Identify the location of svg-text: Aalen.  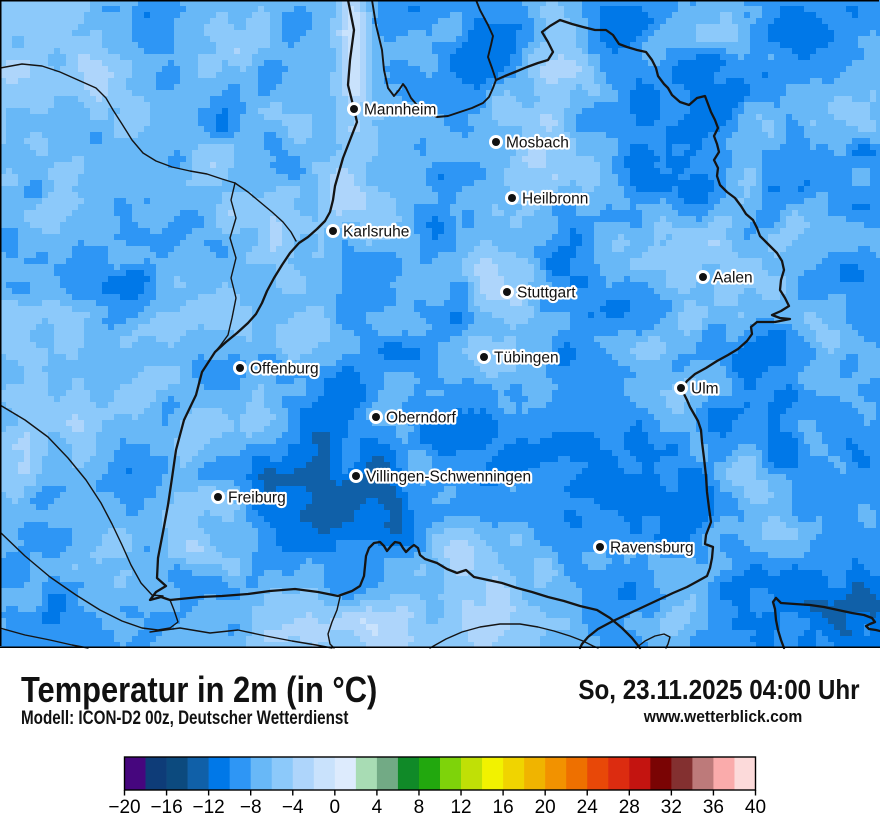
(733, 278).